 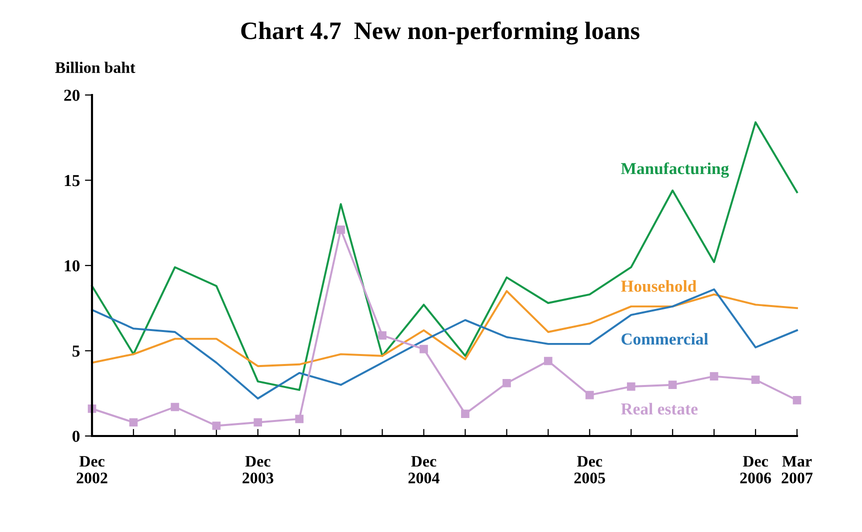 What do you see at coordinates (659, 286) in the screenshot?
I see `series-label: Household` at bounding box center [659, 286].